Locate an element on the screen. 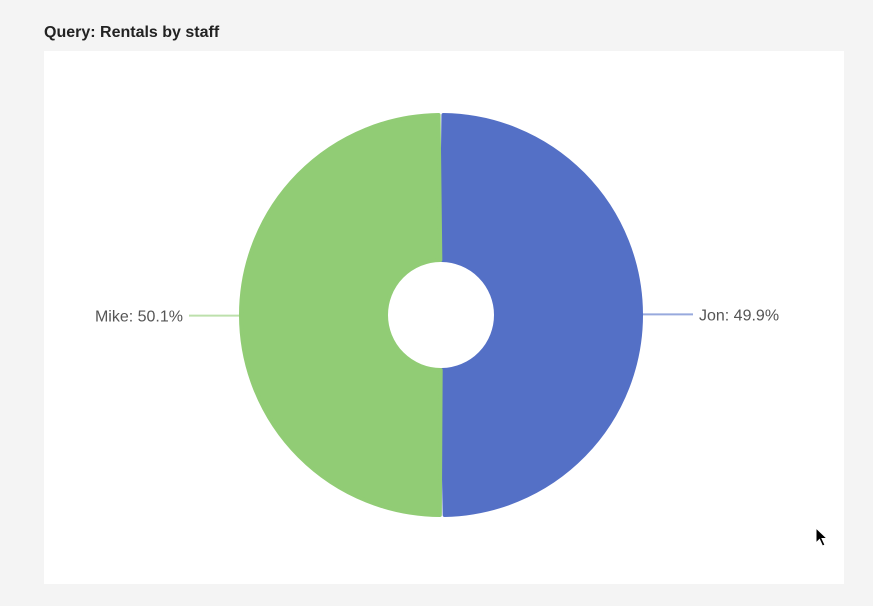 This screenshot has height=606, width=873. mouse-cursor-icon is located at coordinates (822, 537).